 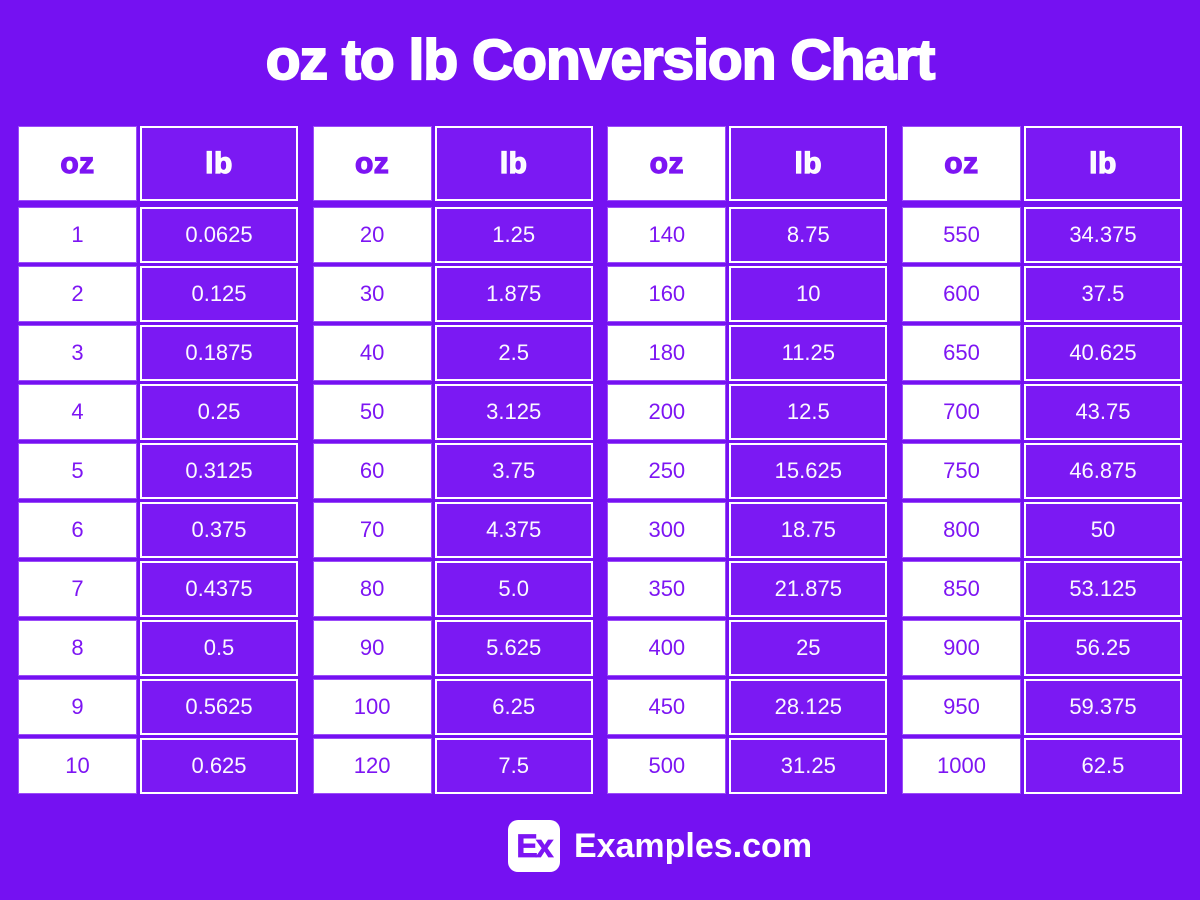 What do you see at coordinates (372, 294) in the screenshot?
I see `oz-value-cell: 30` at bounding box center [372, 294].